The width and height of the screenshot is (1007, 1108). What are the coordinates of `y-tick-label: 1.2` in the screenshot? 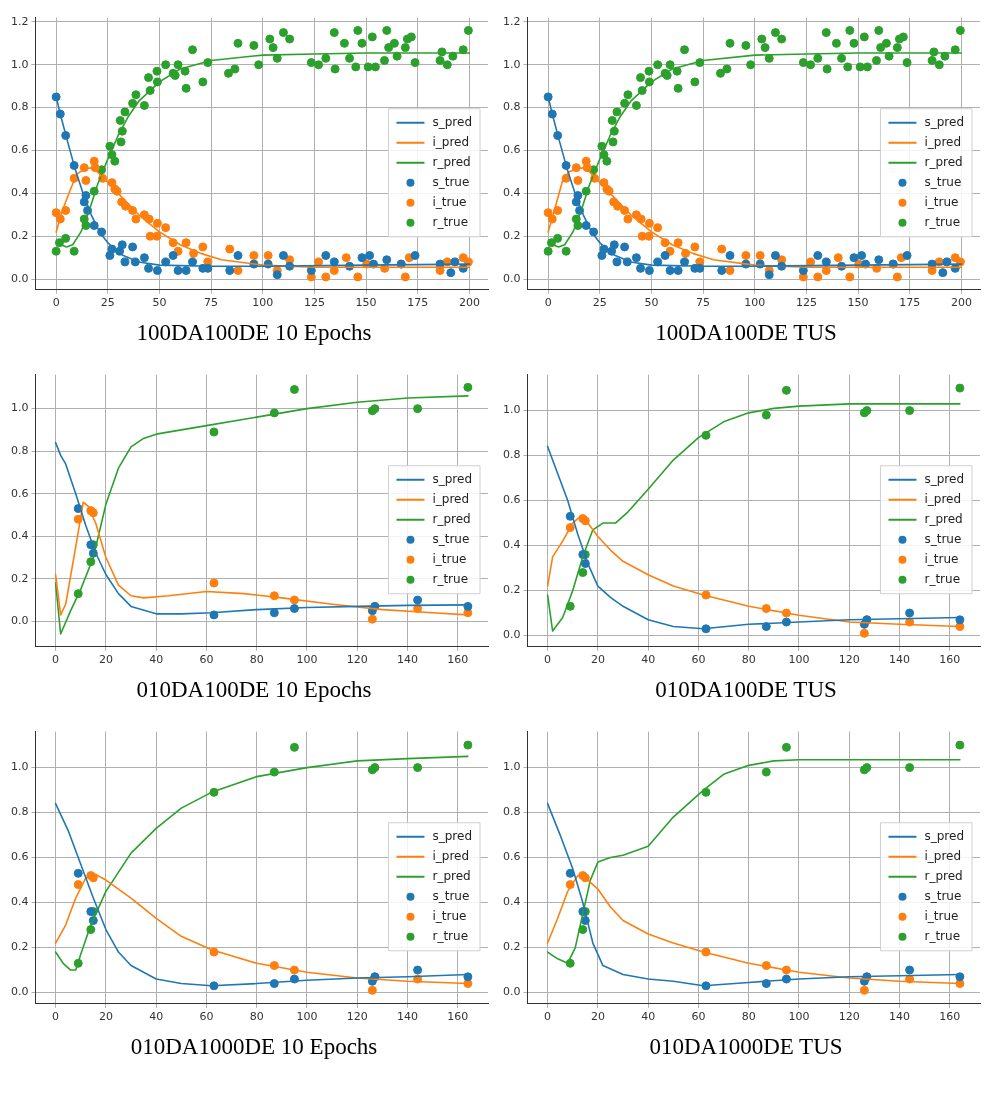 It's located at (19, 21).